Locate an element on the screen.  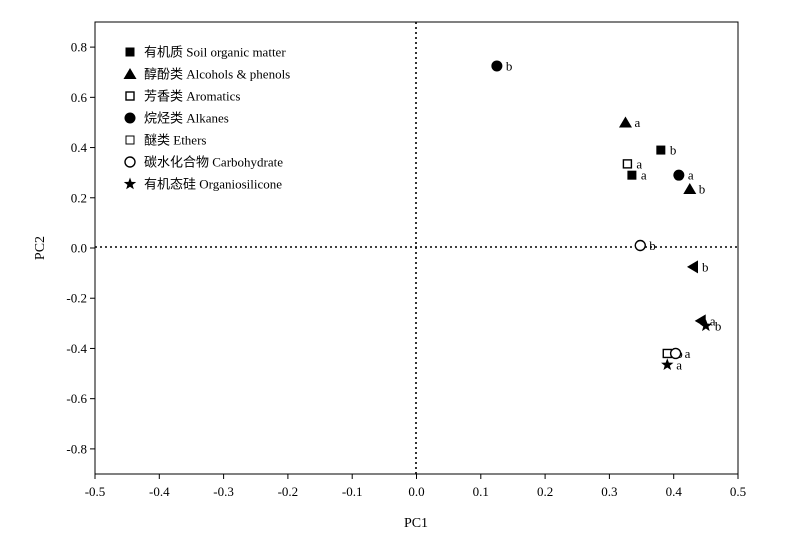
y-tick-label: -0.8 is located at coordinates (76, 448).